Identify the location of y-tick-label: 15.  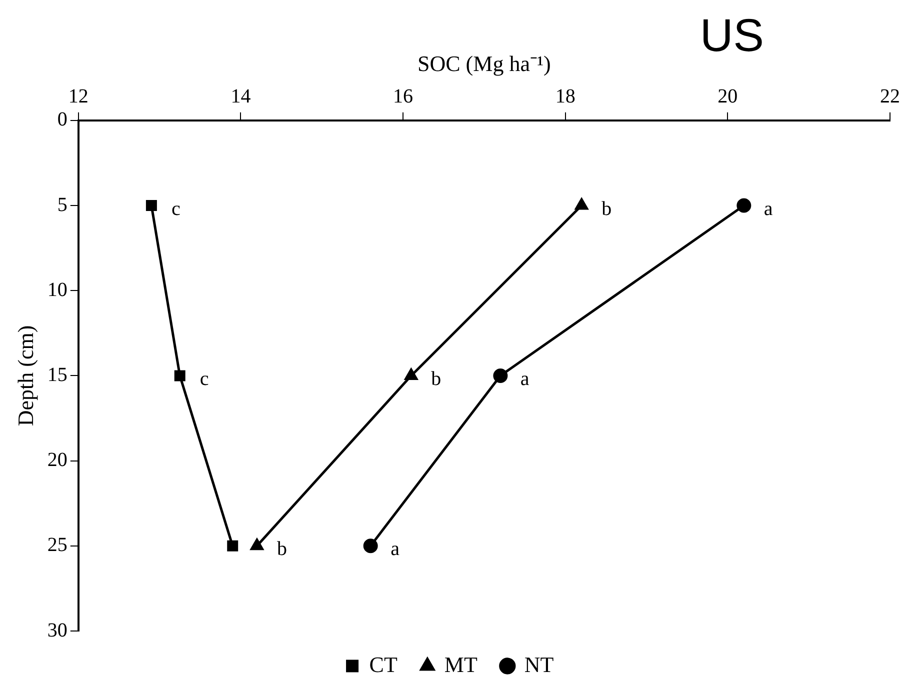
(57, 375).